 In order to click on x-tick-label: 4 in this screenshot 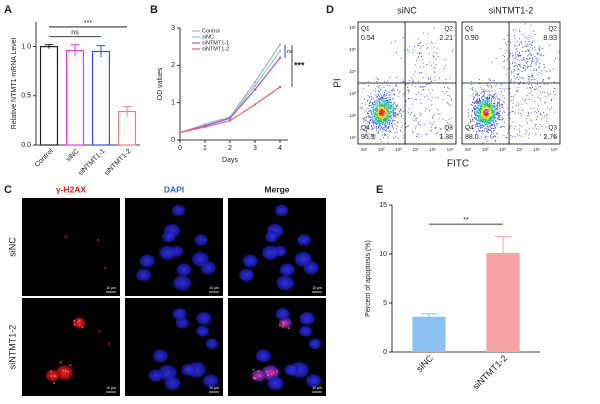, I will do `click(280, 148)`.